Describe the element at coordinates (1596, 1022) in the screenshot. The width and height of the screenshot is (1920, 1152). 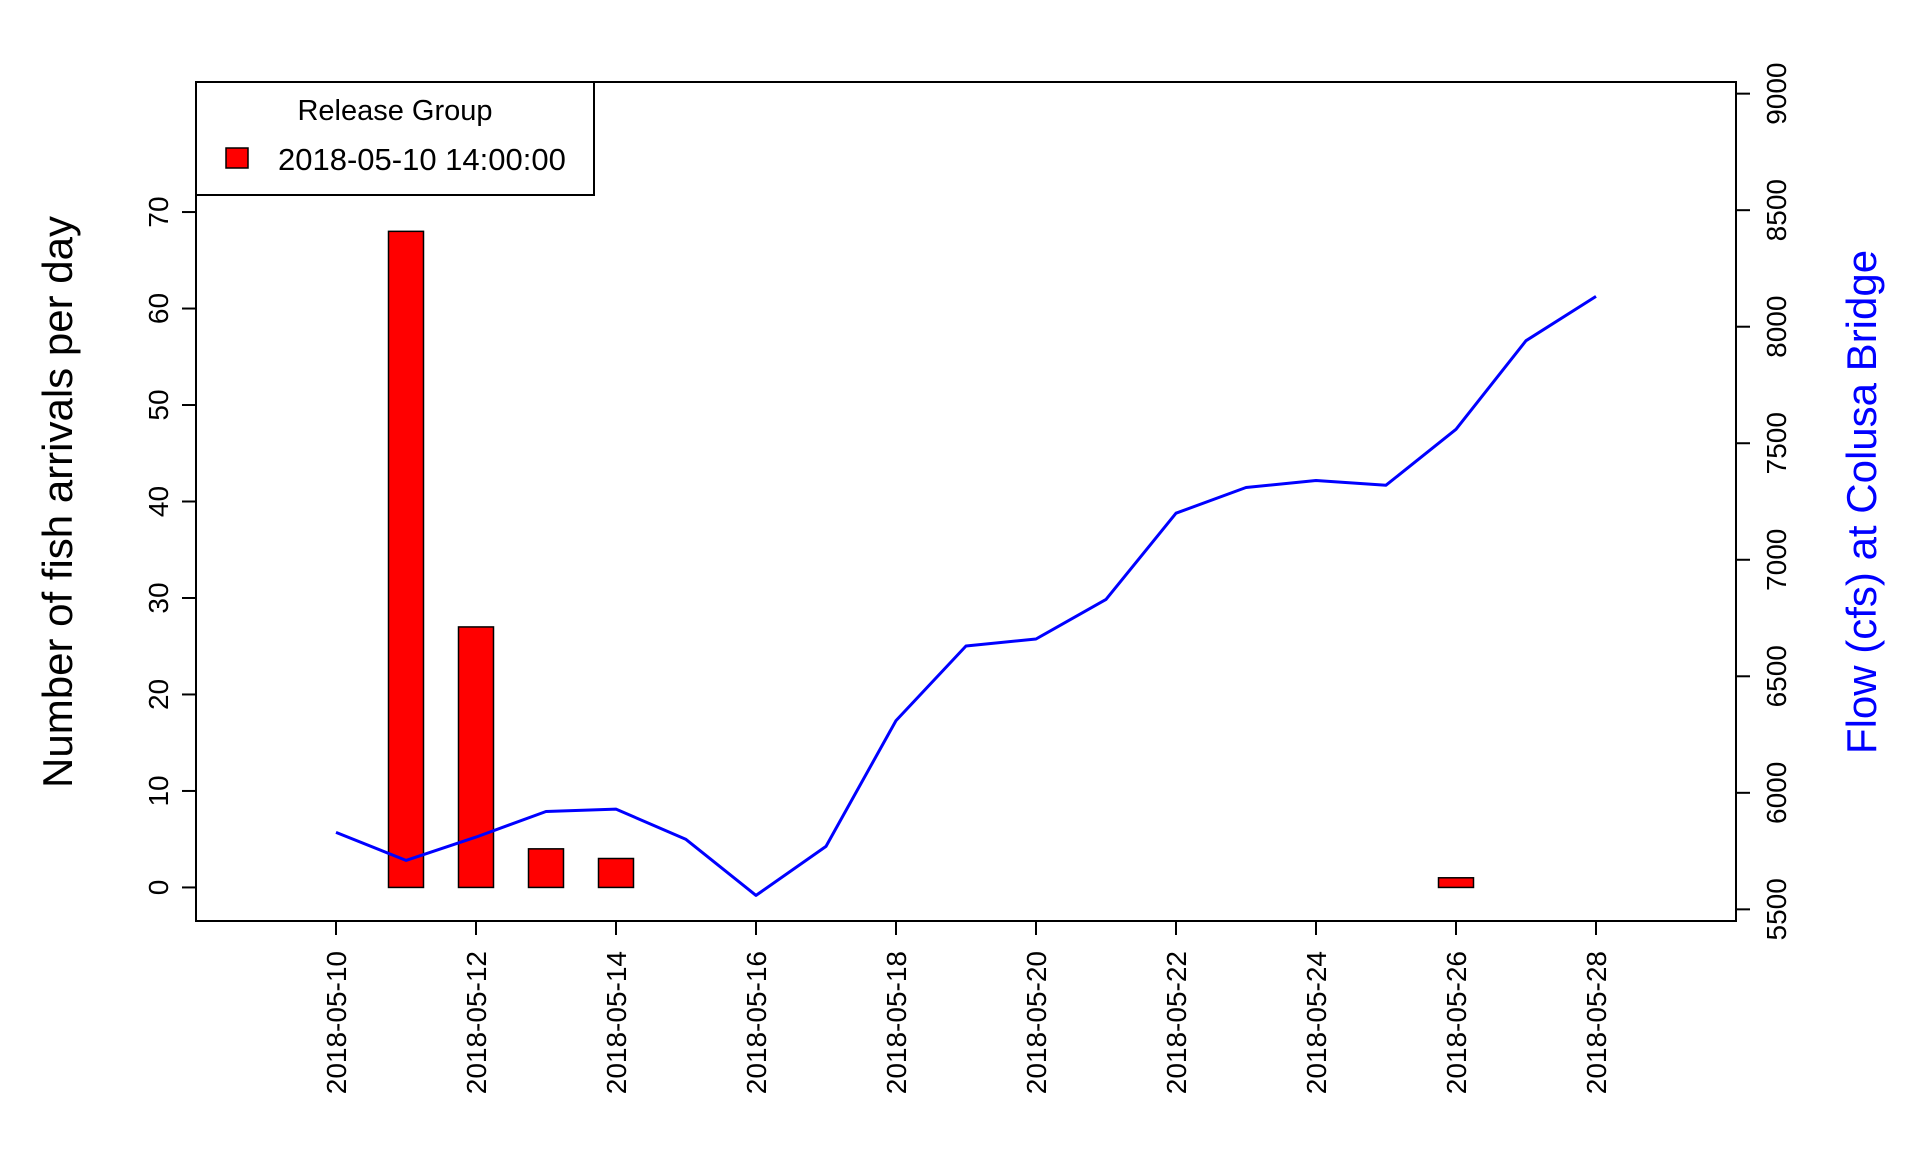
I see `x-tick-label: 2018-05-28` at that location.